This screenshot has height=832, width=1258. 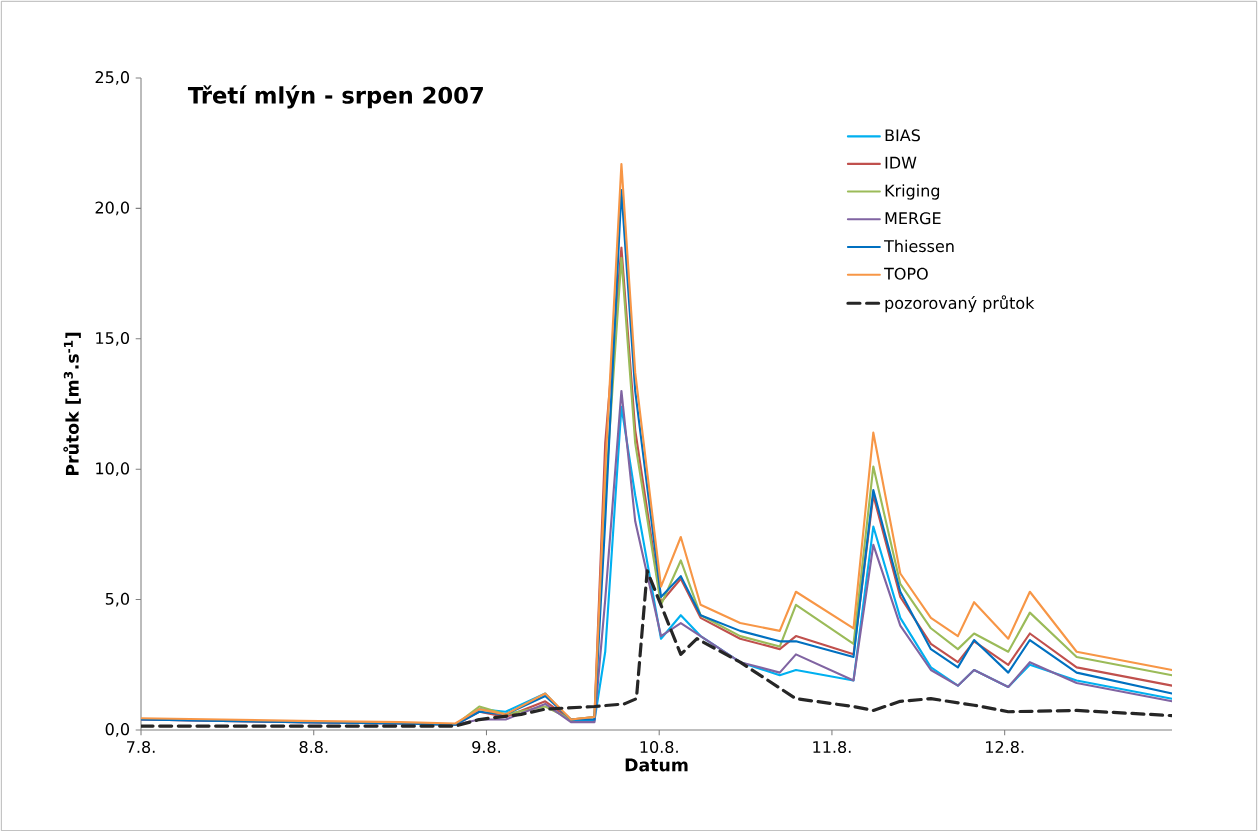 What do you see at coordinates (906, 273) in the screenshot?
I see `legend-label: TOPO` at bounding box center [906, 273].